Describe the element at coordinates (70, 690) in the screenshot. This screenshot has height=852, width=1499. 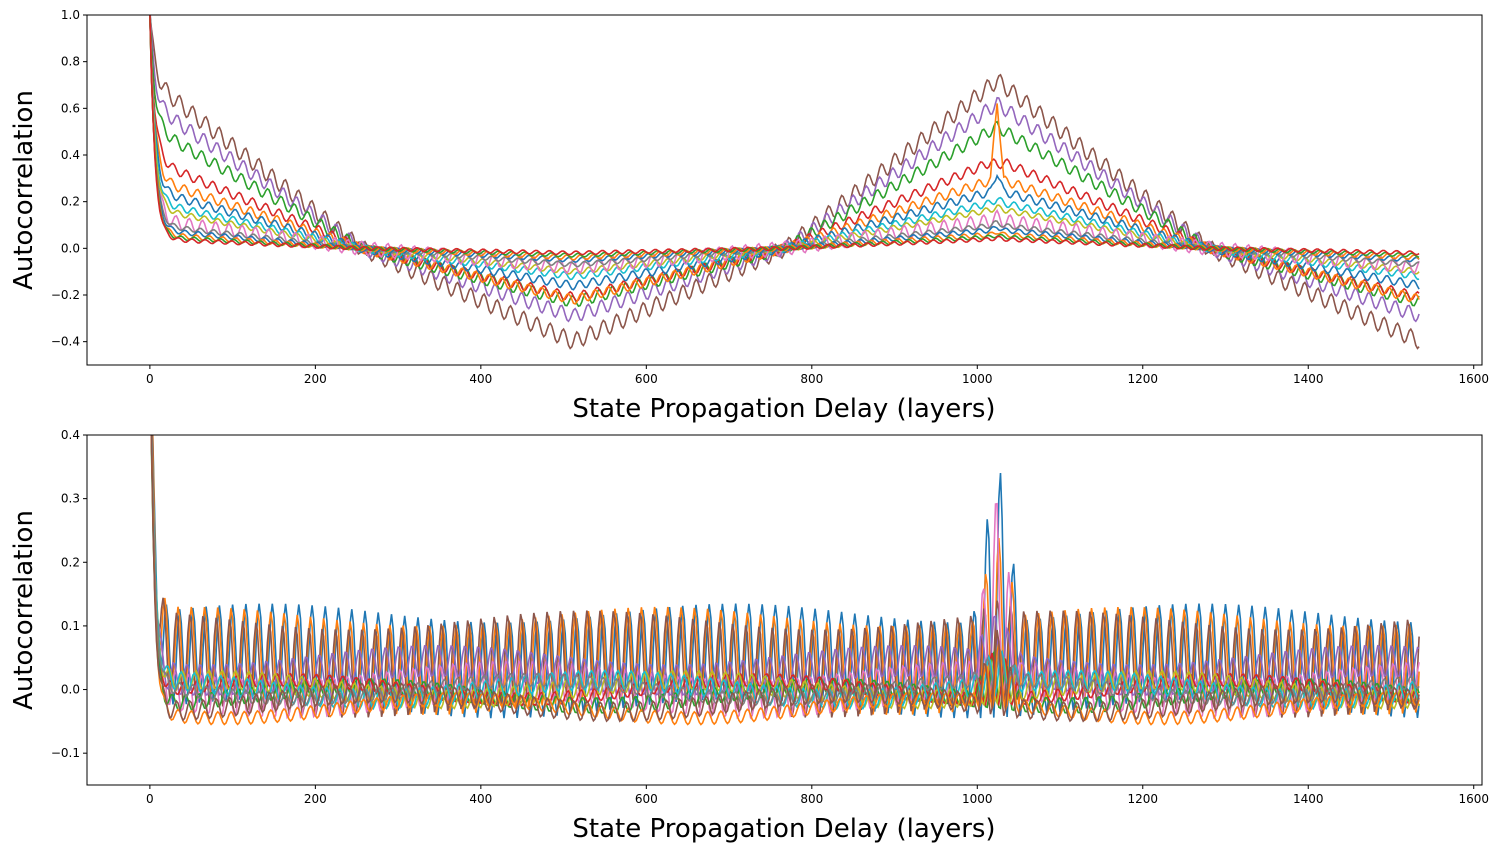
I see `bottom-y-tick-label: 0.0` at that location.